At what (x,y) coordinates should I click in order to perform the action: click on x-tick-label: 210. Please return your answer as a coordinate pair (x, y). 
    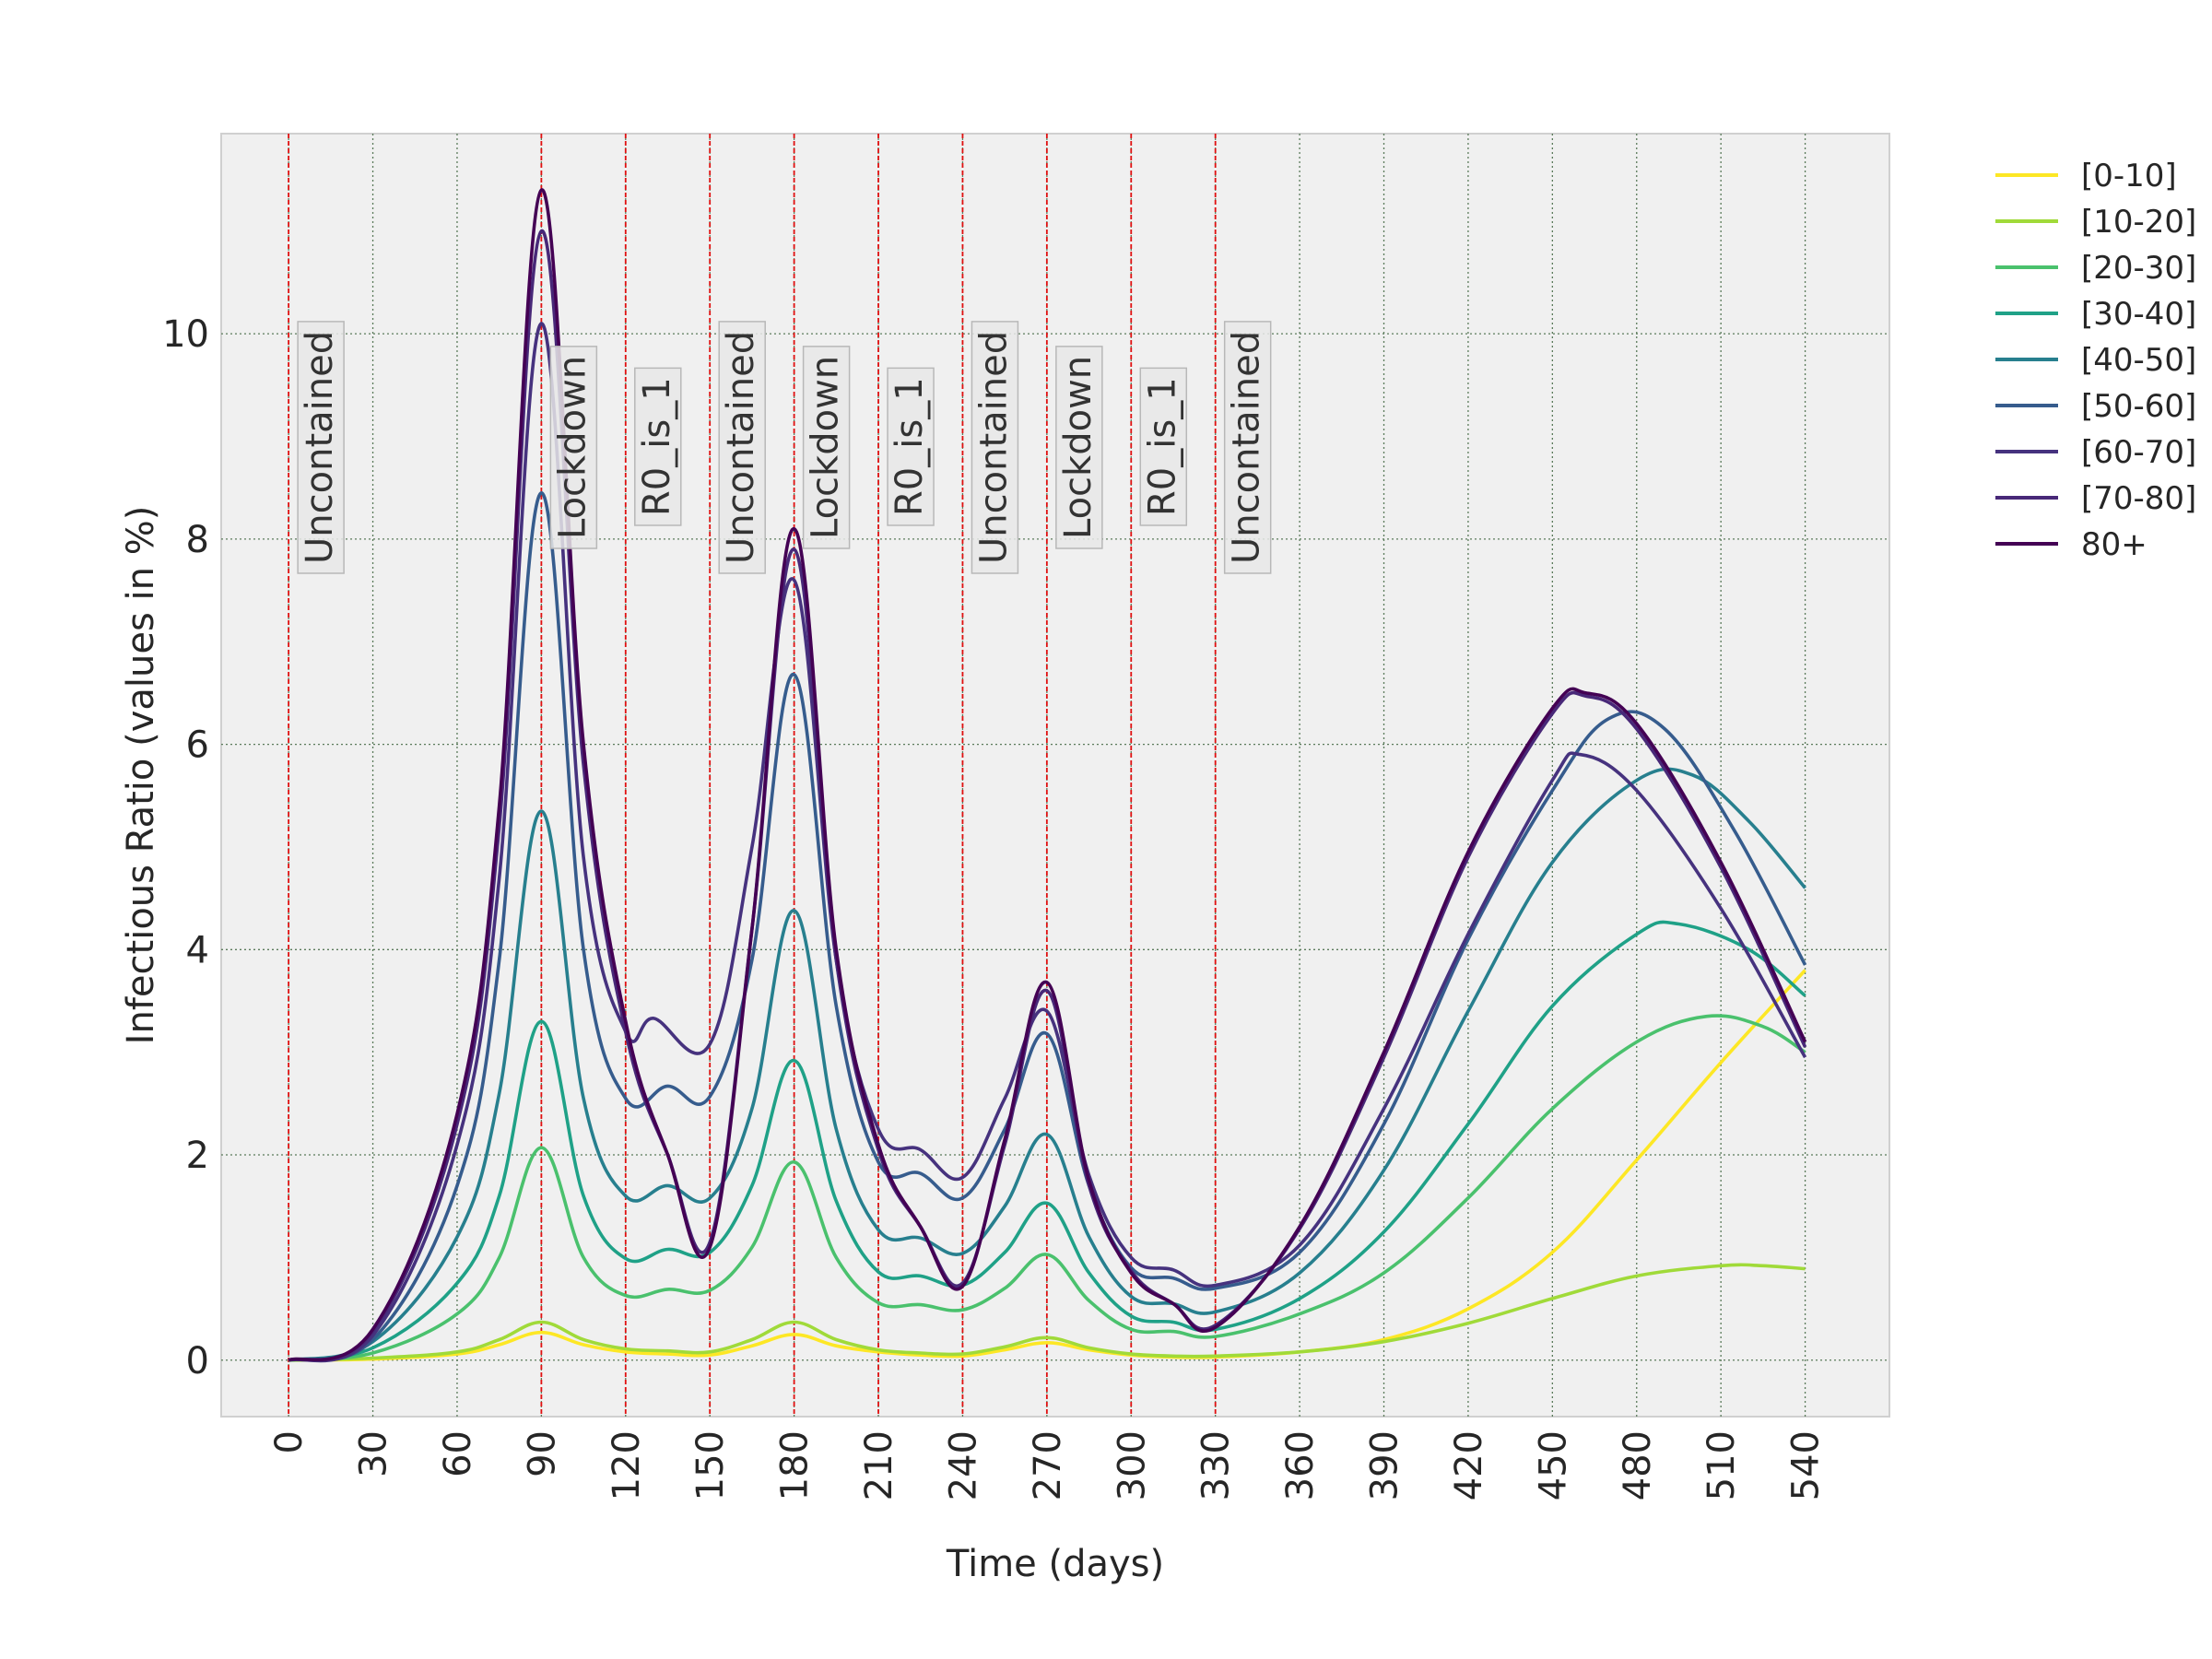
    Looking at the image, I should click on (879, 1465).